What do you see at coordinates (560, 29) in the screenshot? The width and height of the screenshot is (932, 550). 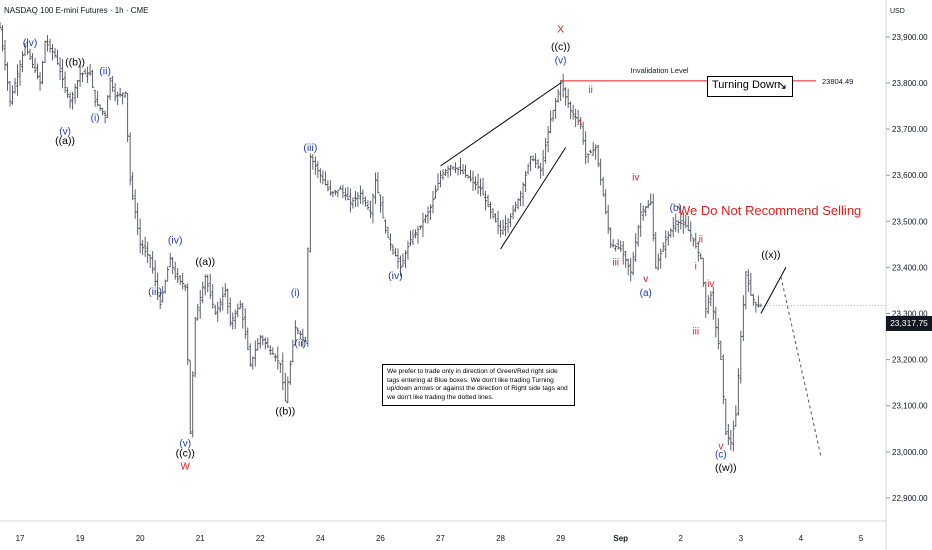 I see `wave-label: X` at bounding box center [560, 29].